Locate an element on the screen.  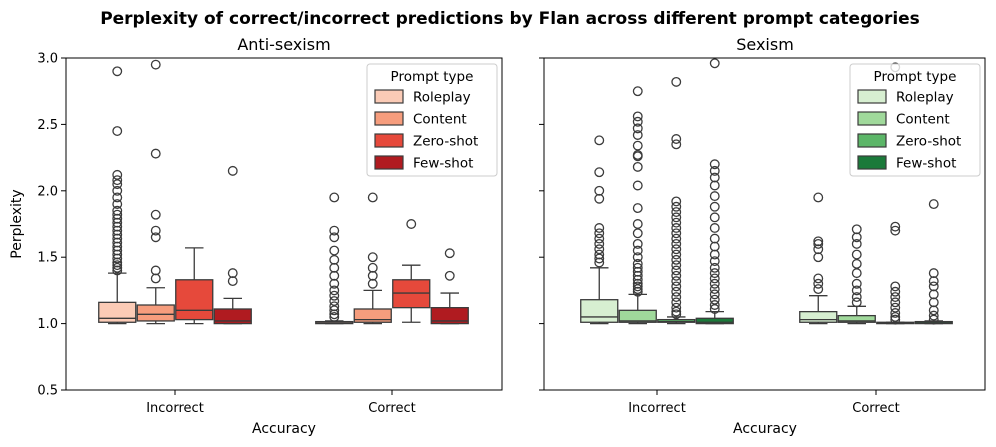
box-roleplay-incorrect is located at coordinates (117, 195).